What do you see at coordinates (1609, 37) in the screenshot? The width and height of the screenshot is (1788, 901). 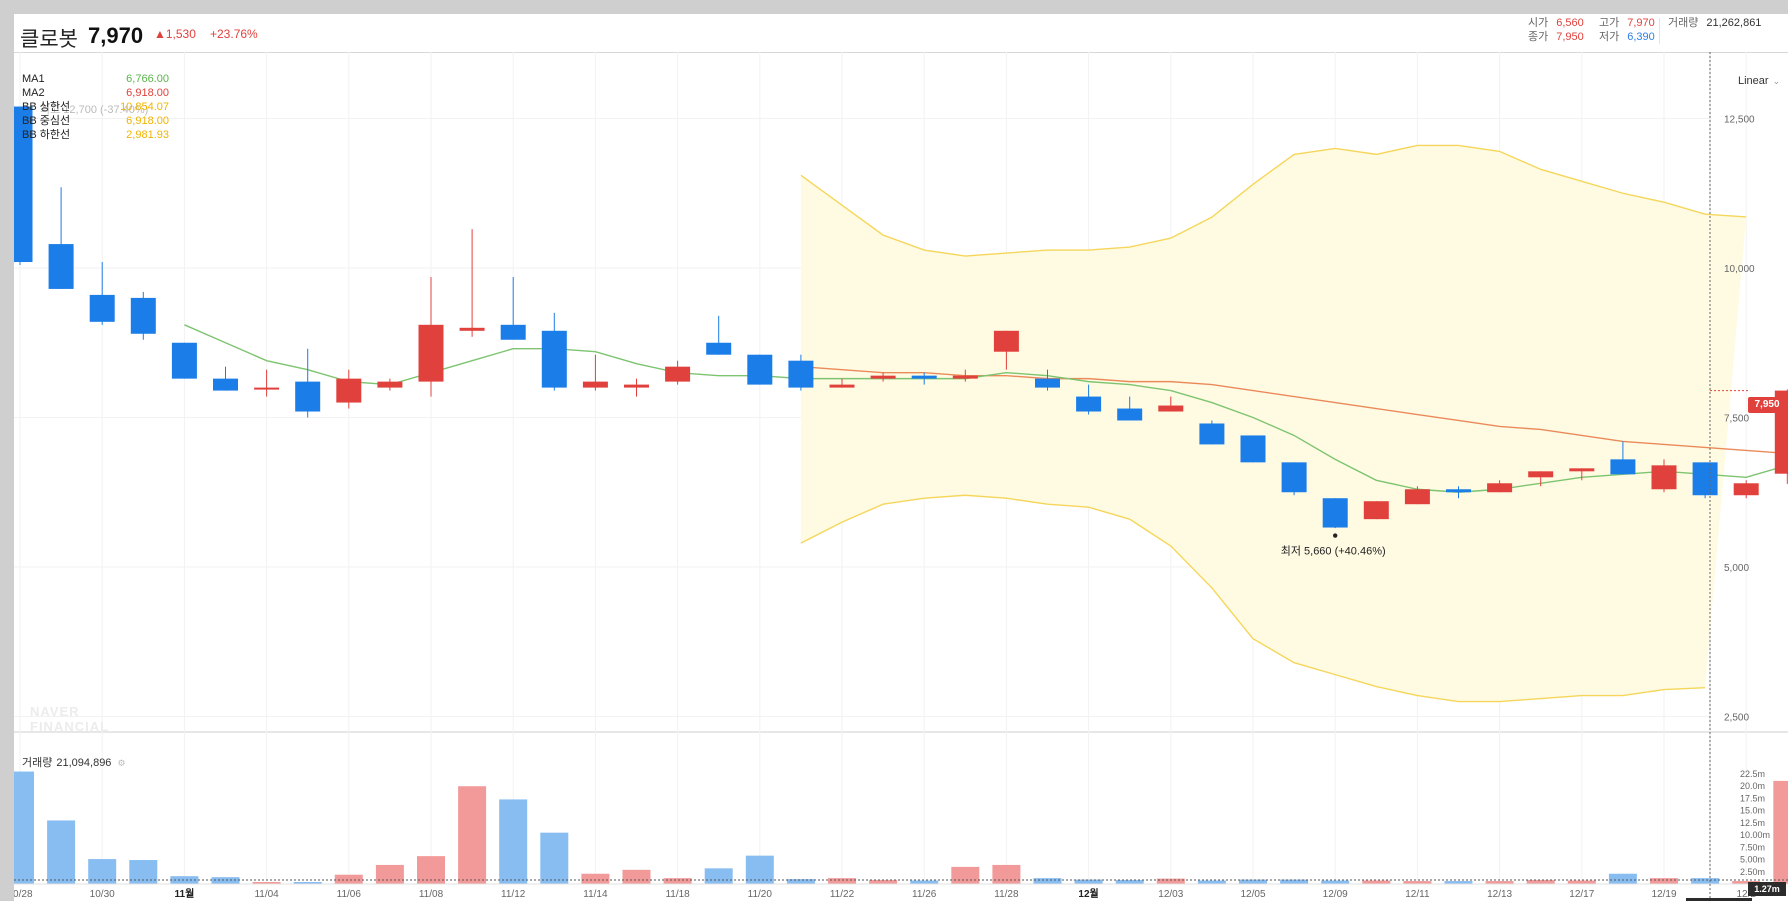 I see `quote-low-label: 저가` at bounding box center [1609, 37].